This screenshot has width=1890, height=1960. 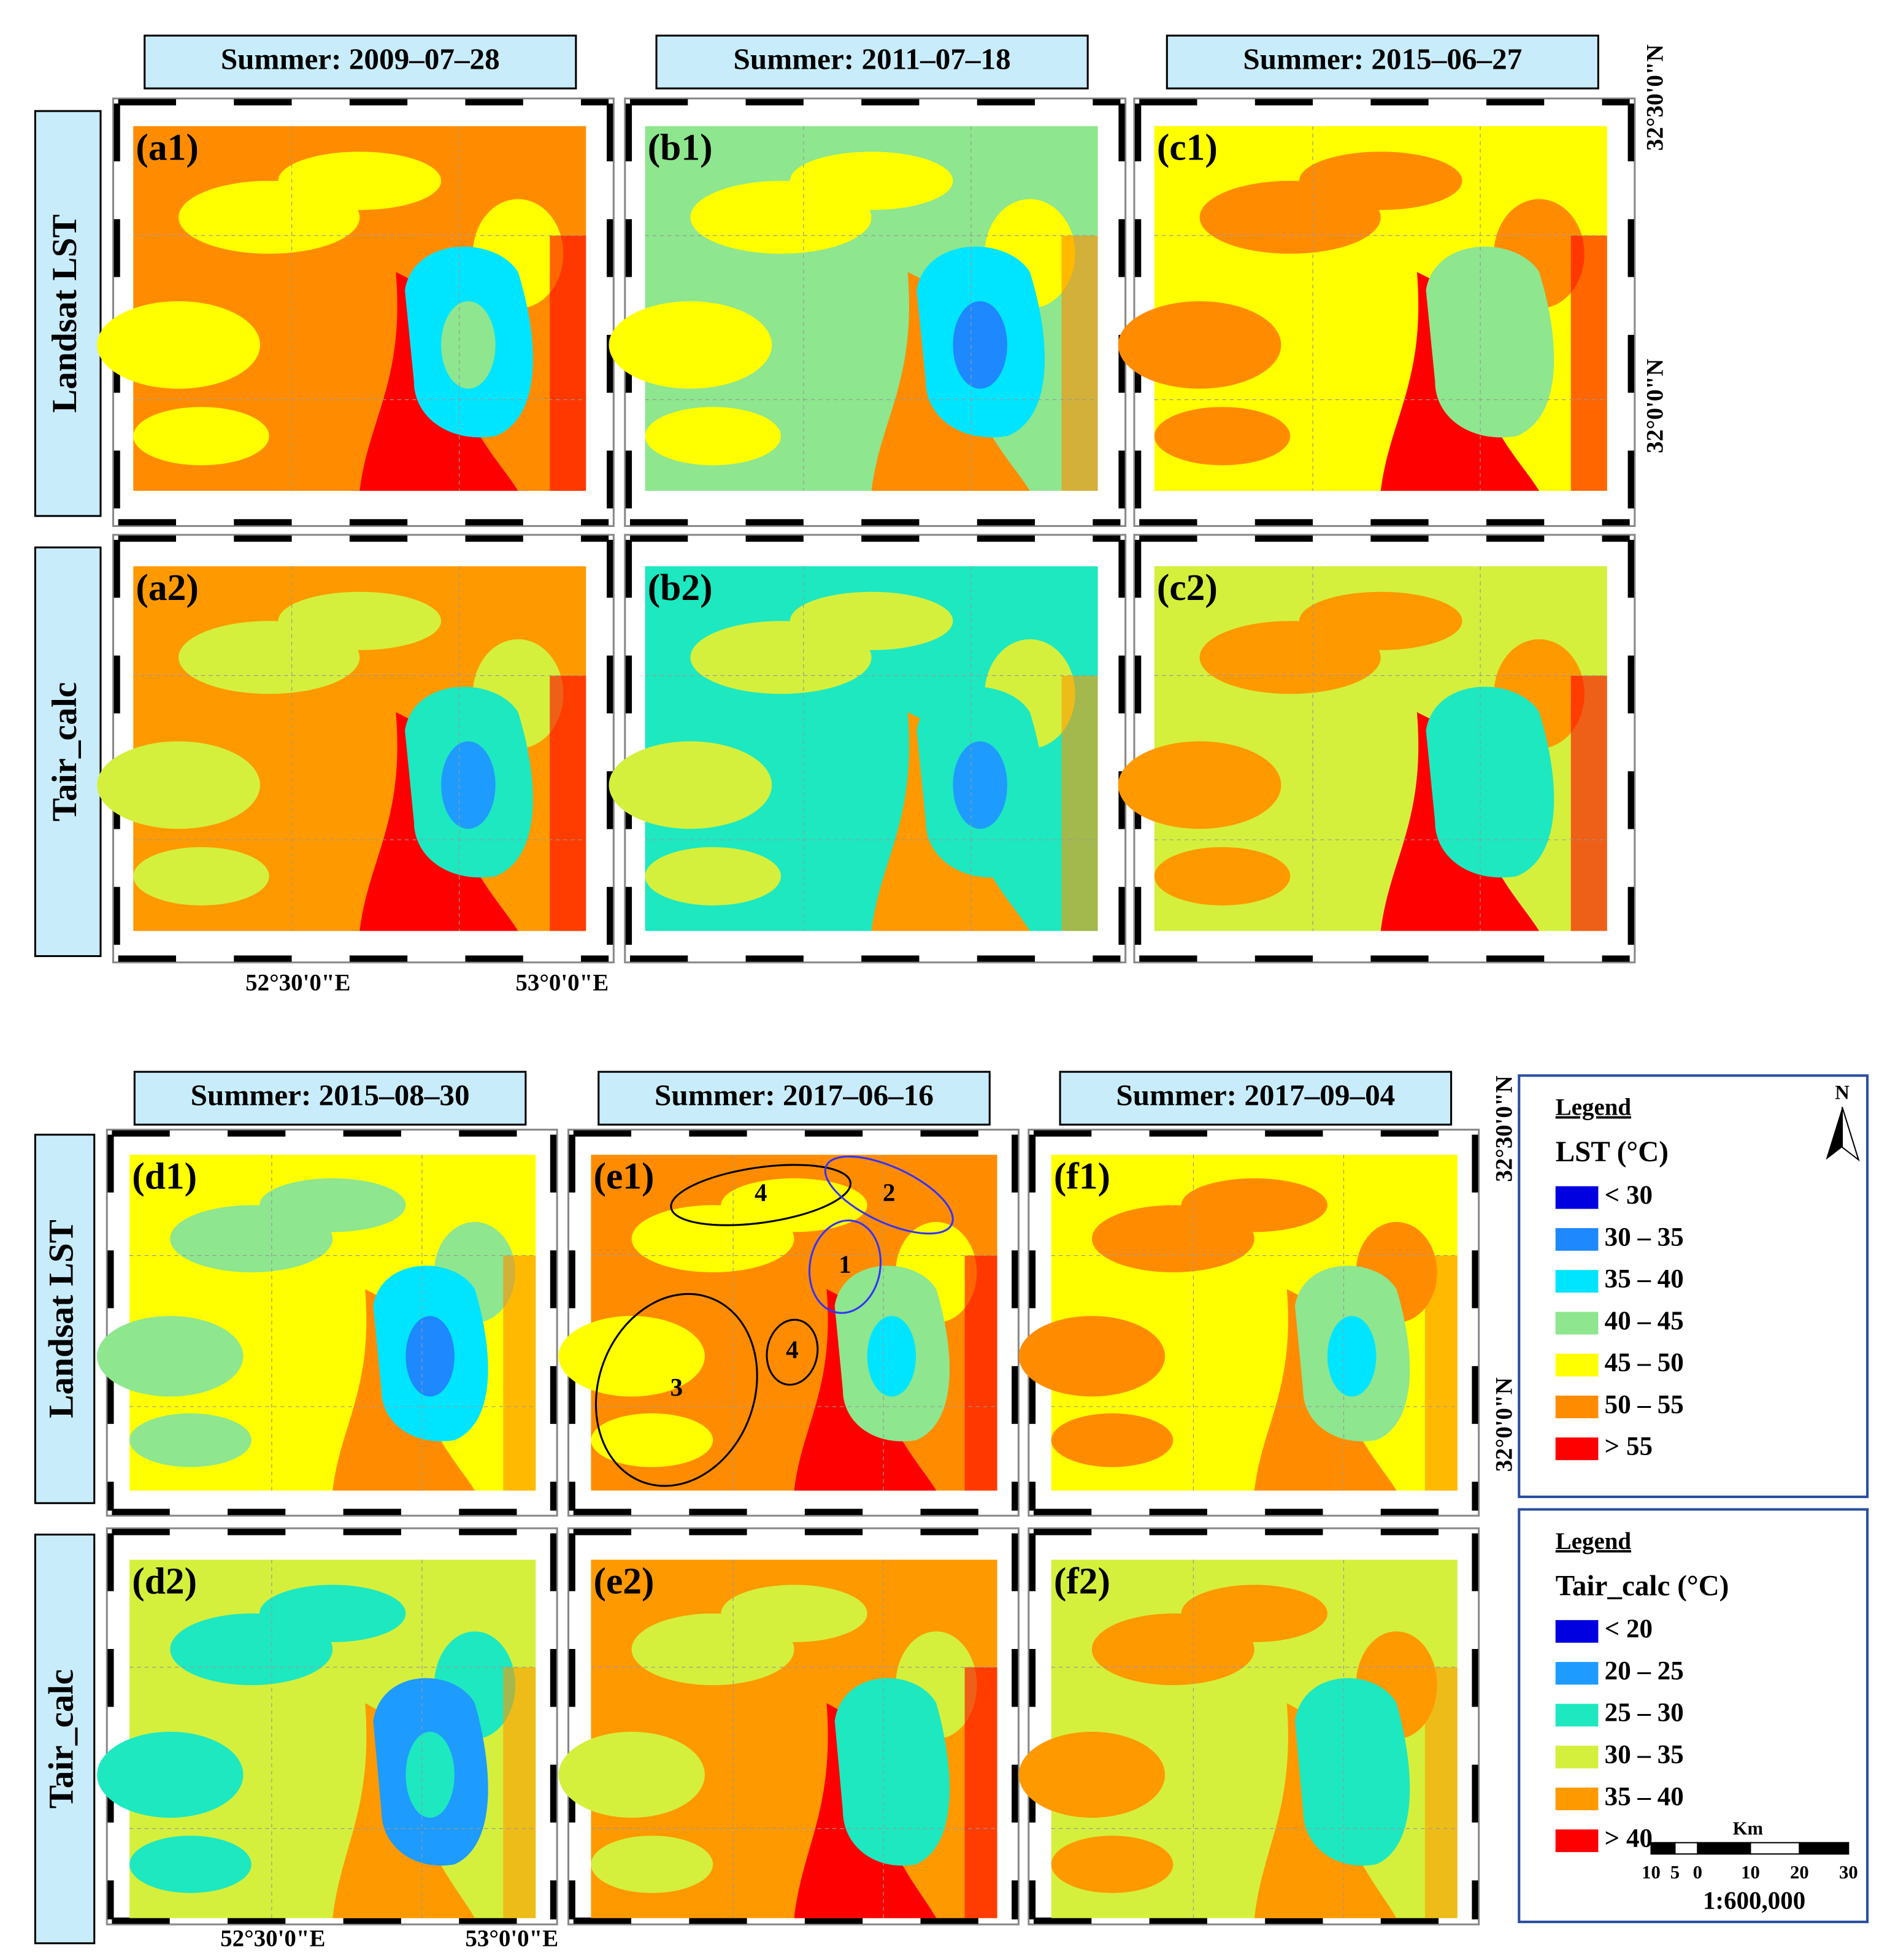 I want to click on map-panel: (e1), so click(x=777, y=1323).